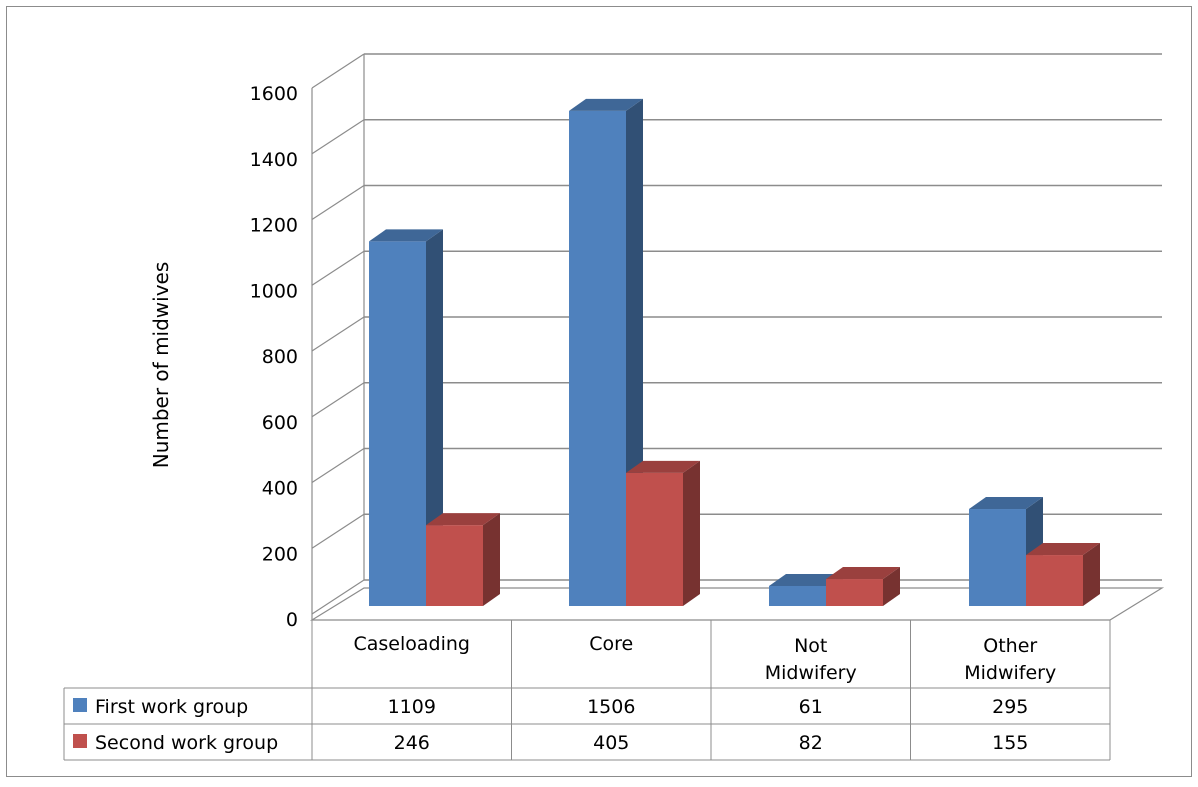 Image resolution: width=1198 pixels, height=787 pixels. I want to click on y-tick-label: 800, so click(280, 357).